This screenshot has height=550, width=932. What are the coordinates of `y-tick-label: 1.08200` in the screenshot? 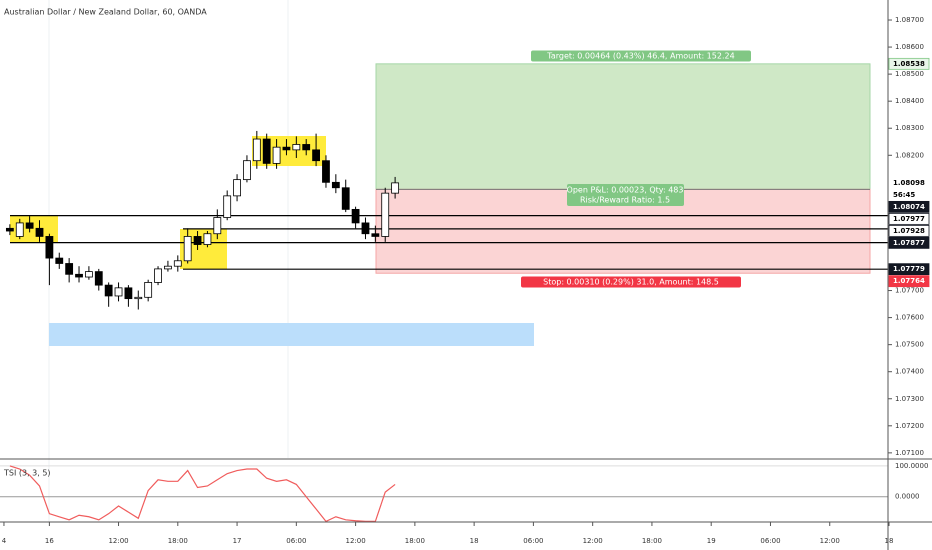 It's located at (909, 155).